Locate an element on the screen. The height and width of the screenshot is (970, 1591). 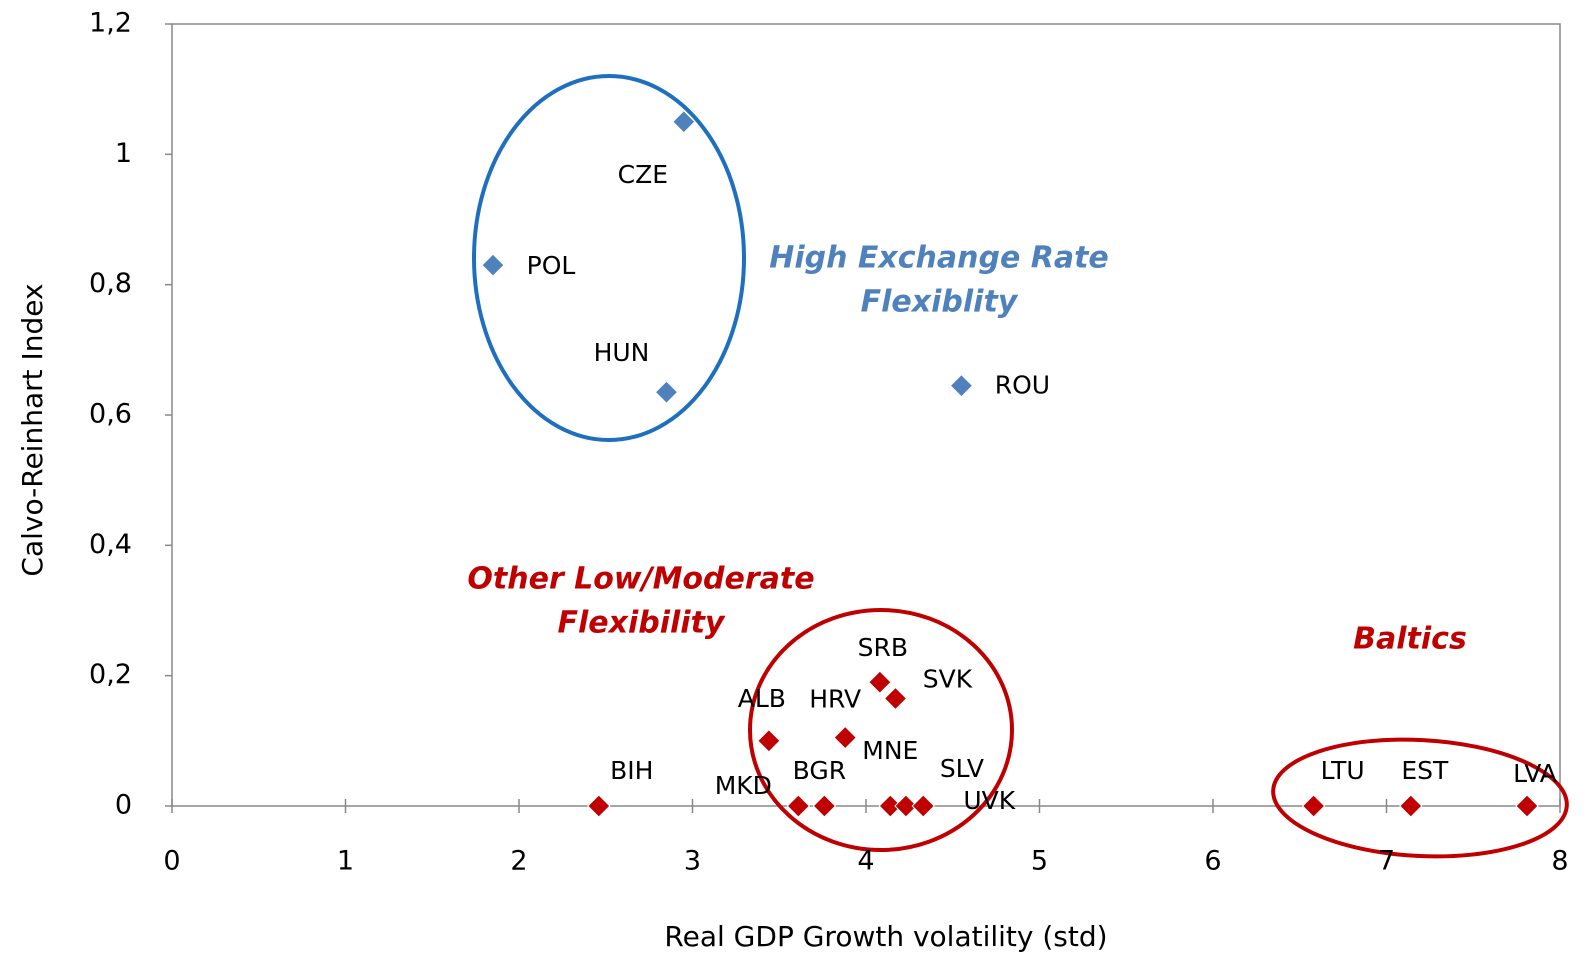
point-label: SLV is located at coordinates (962, 768).